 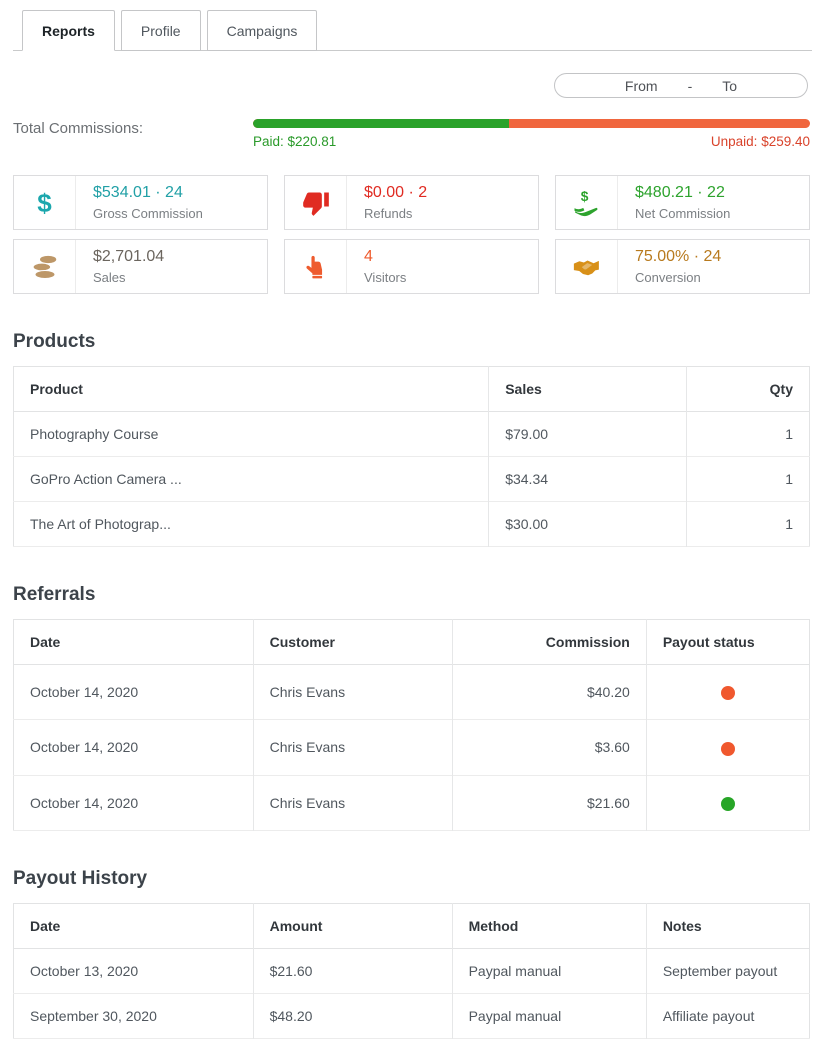 What do you see at coordinates (680, 192) in the screenshot?
I see `stat-value: $480.21 · 22` at bounding box center [680, 192].